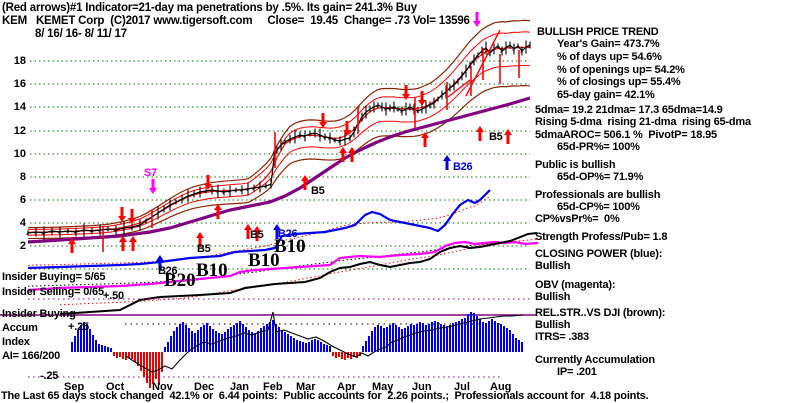 The height and width of the screenshot is (403, 800). Describe the element at coordinates (115, 387) in the screenshot. I see `month-label: Oct` at that location.